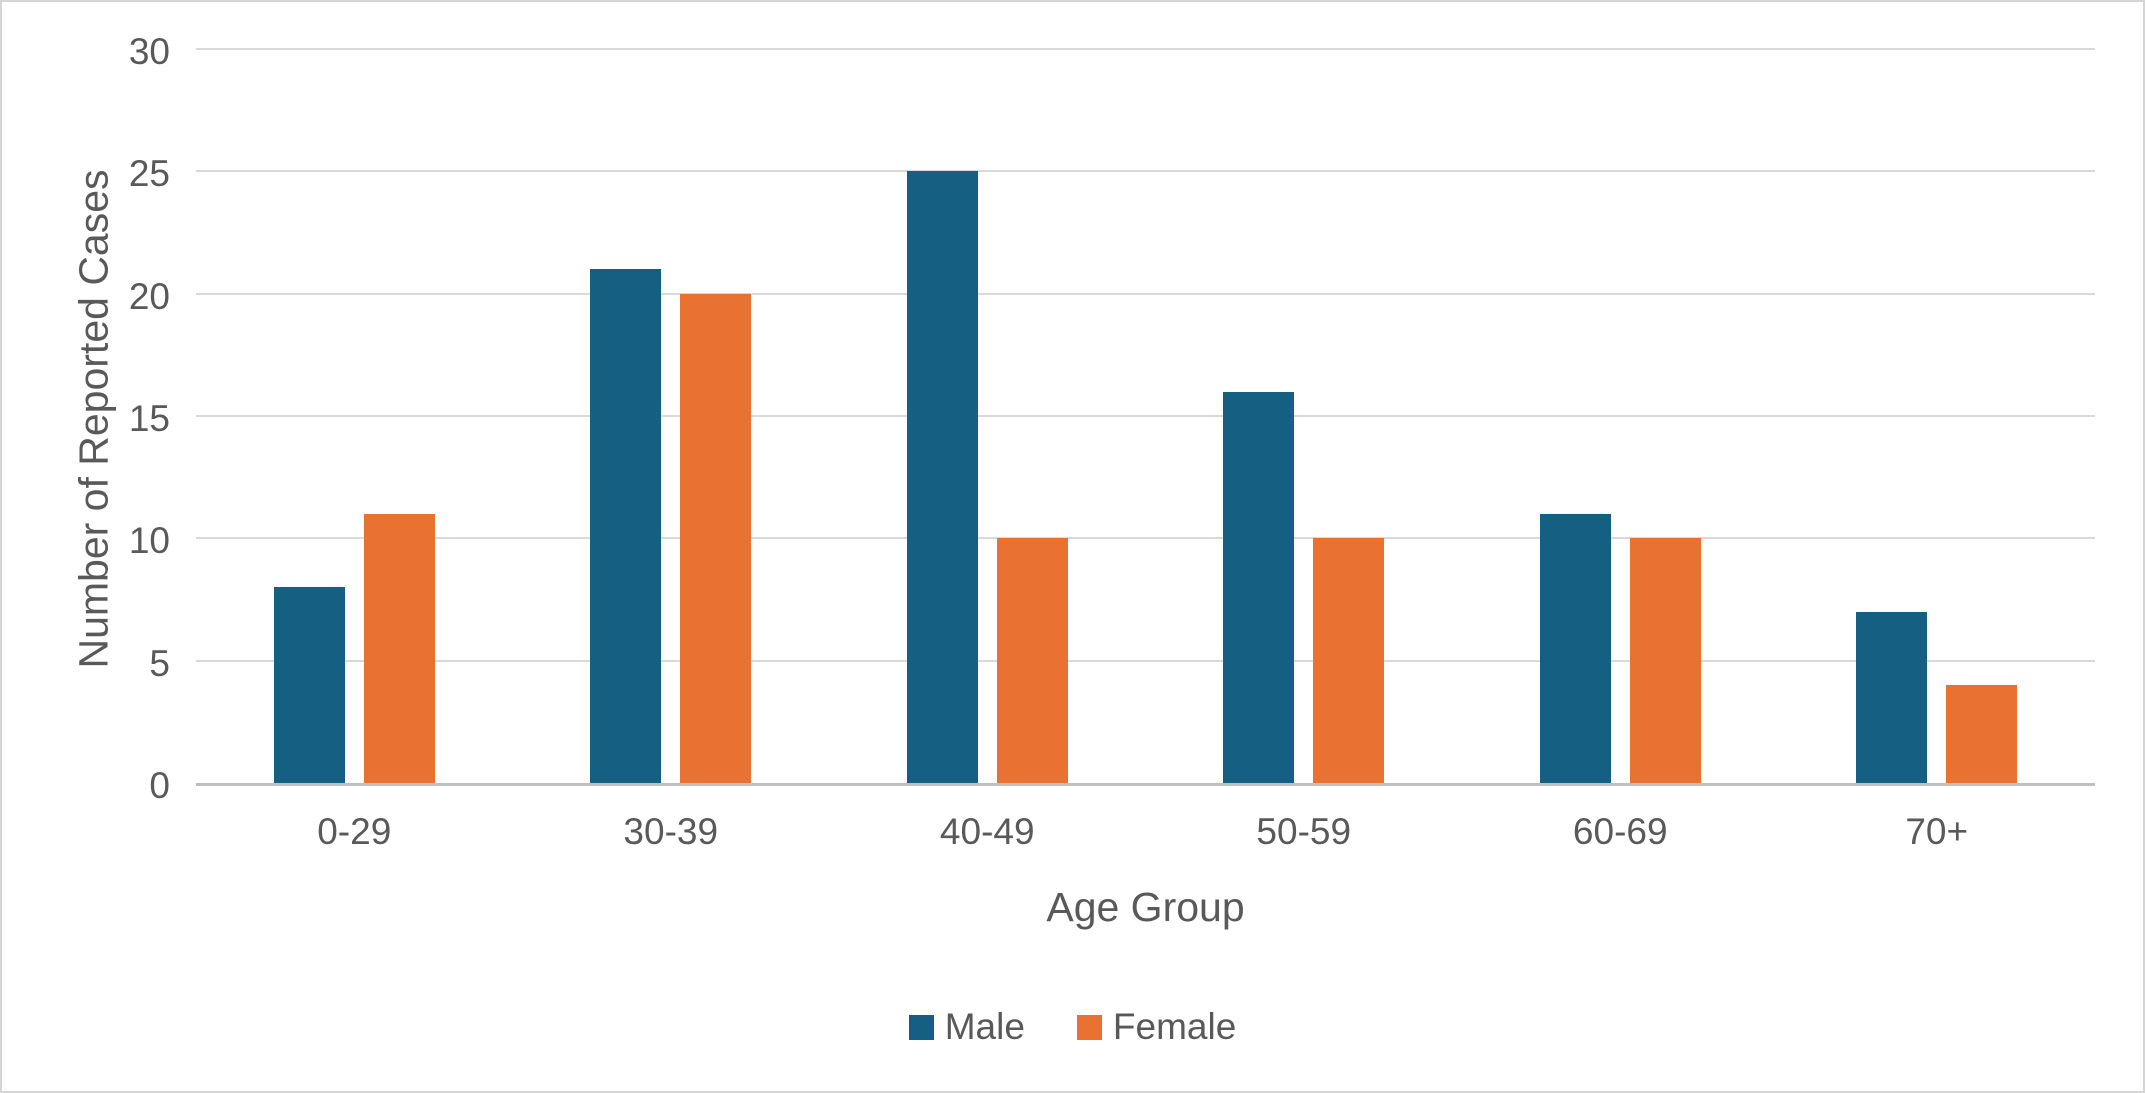 The height and width of the screenshot is (1093, 2145). I want to click on x-axis-title: Age Group, so click(1145, 907).